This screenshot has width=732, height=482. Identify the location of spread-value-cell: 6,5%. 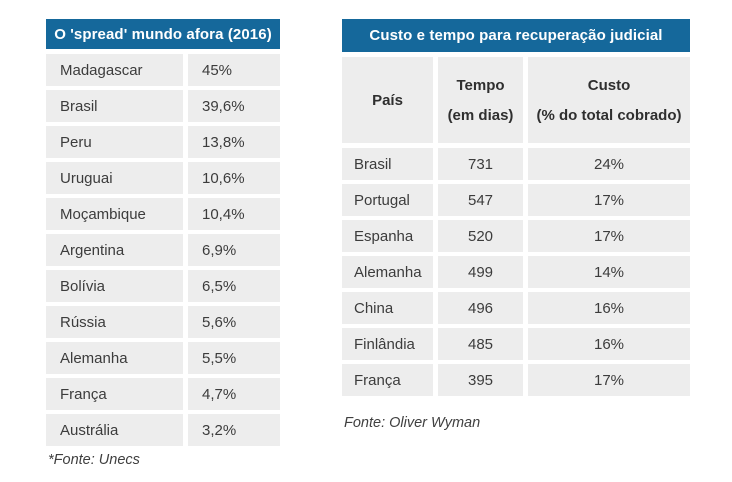
(234, 286).